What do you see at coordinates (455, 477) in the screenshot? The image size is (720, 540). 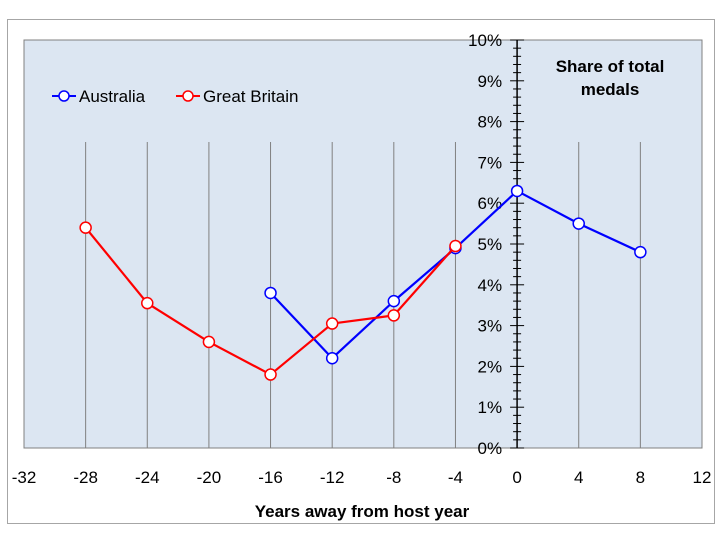 I see `x-tick-label: -4` at bounding box center [455, 477].